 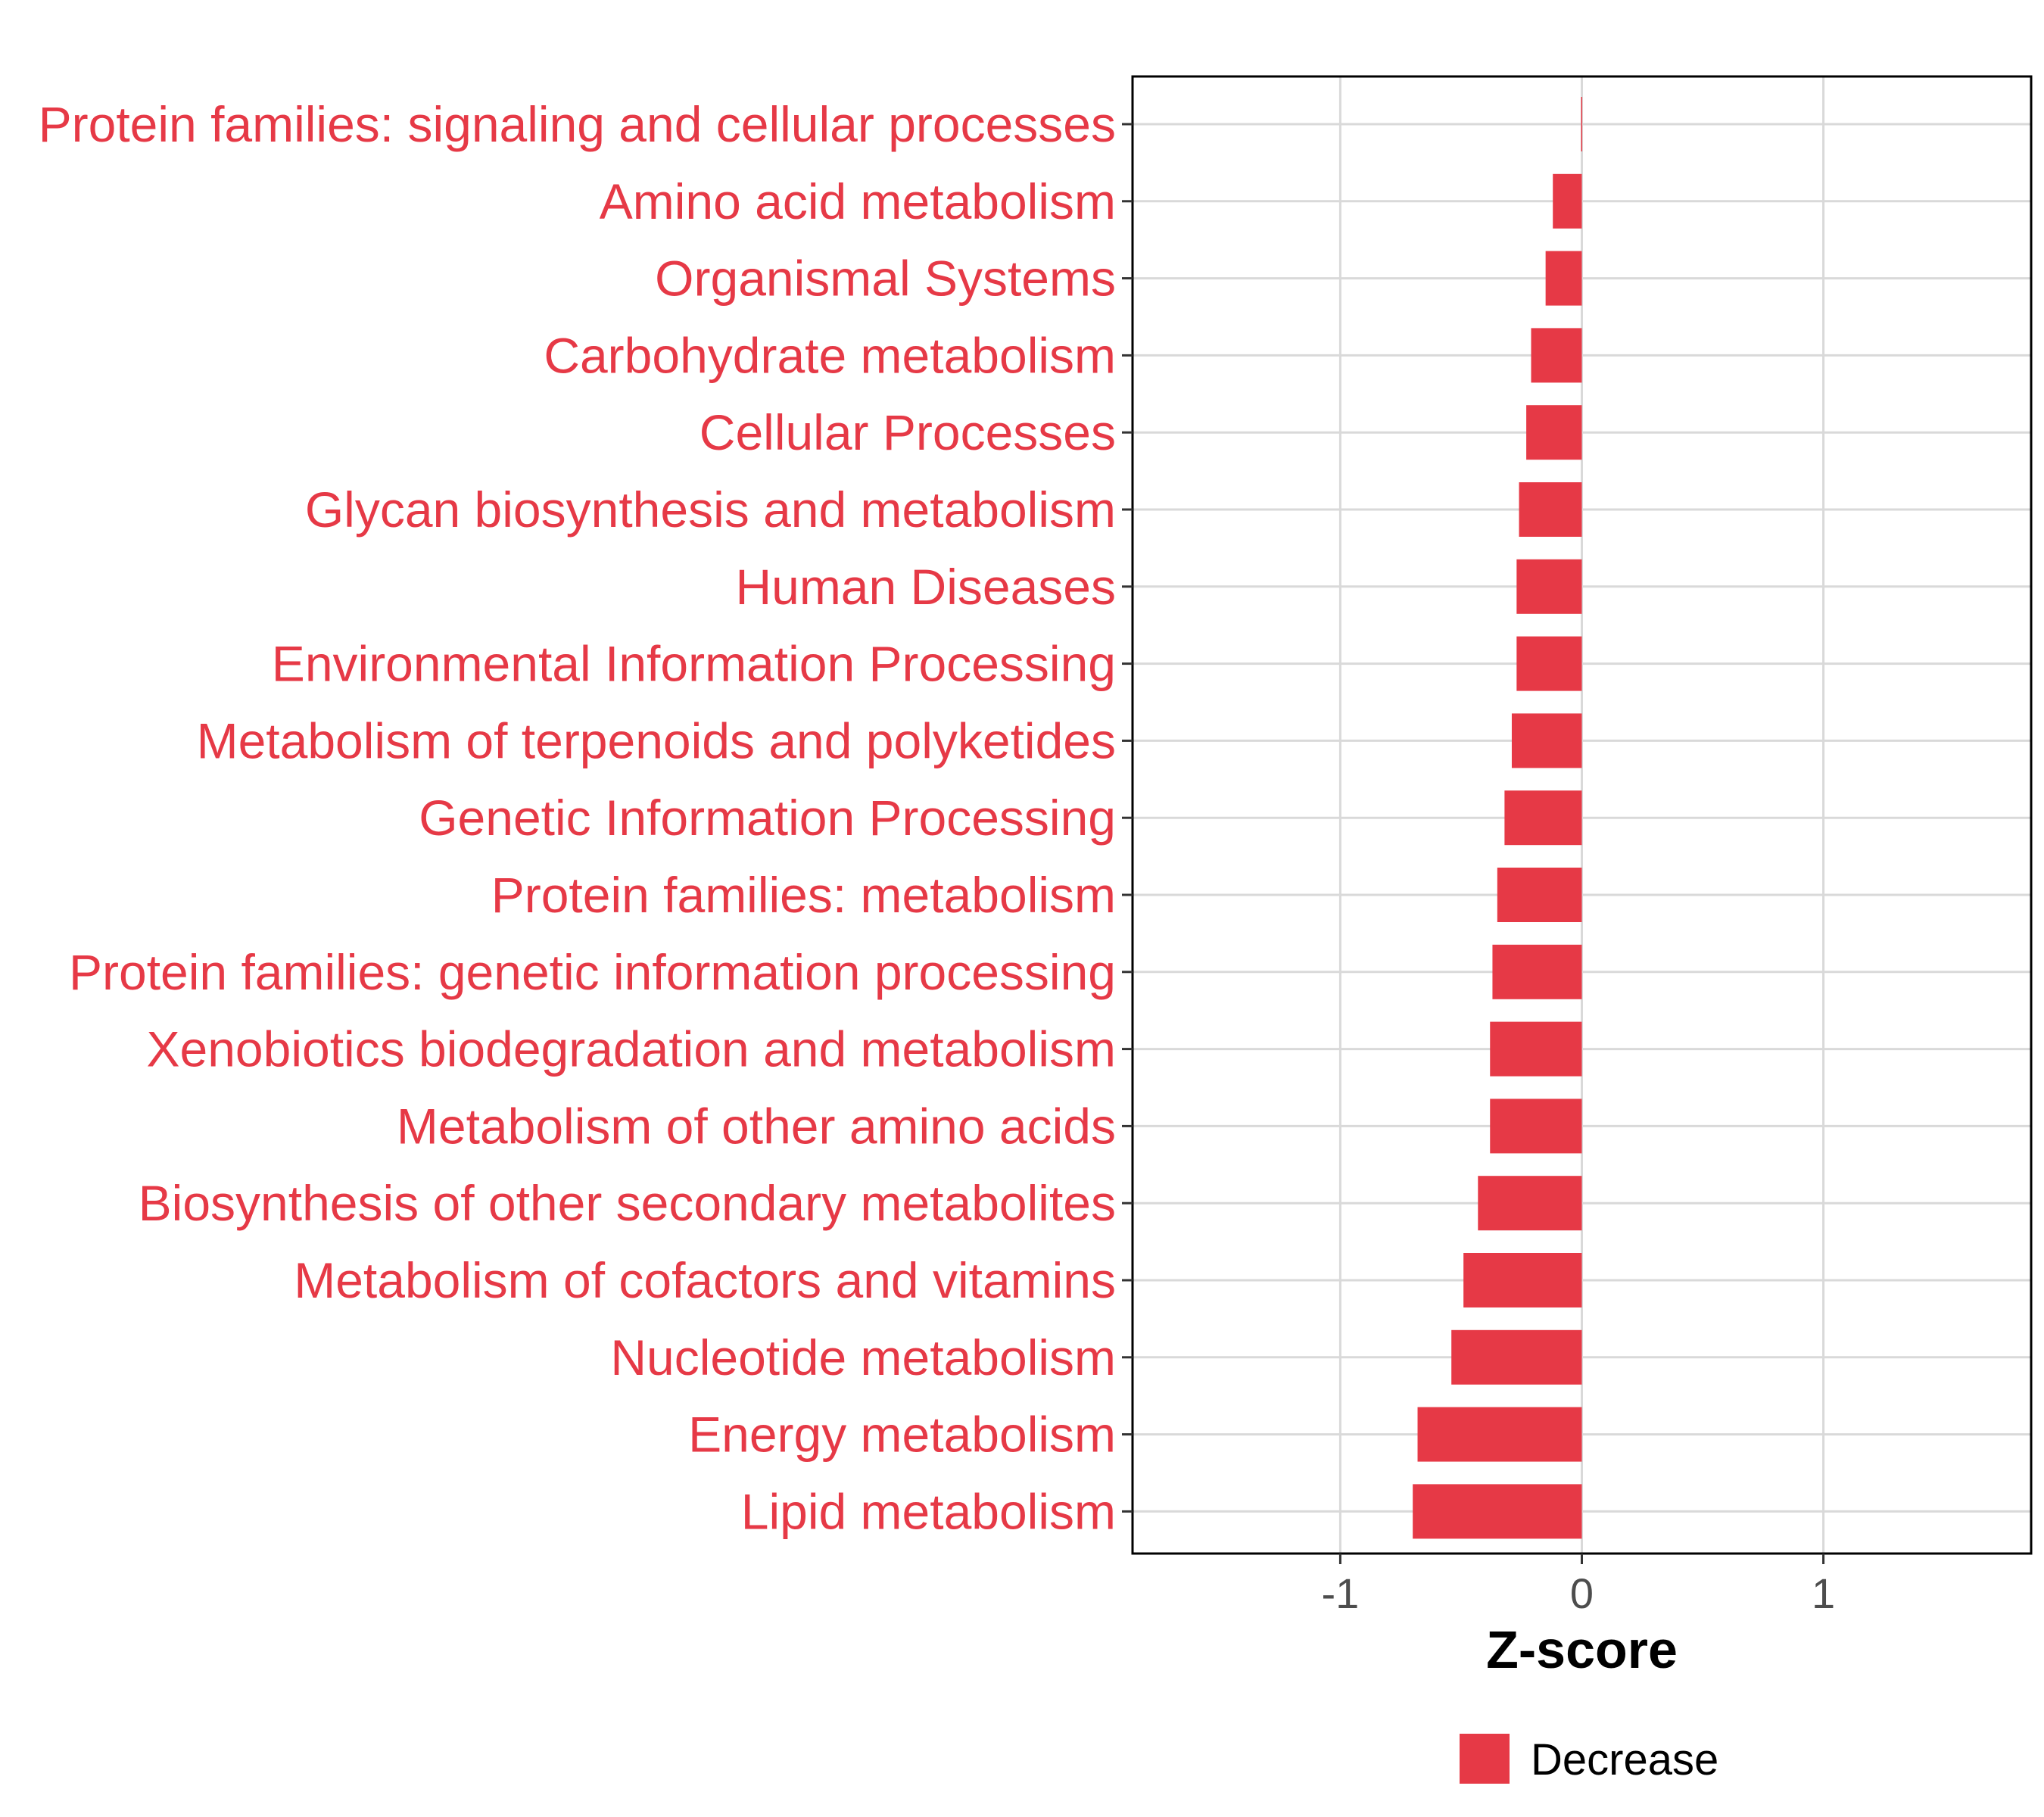 I want to click on y-tick-label-3: Carbohydrate metabolism, so click(x=830, y=355).